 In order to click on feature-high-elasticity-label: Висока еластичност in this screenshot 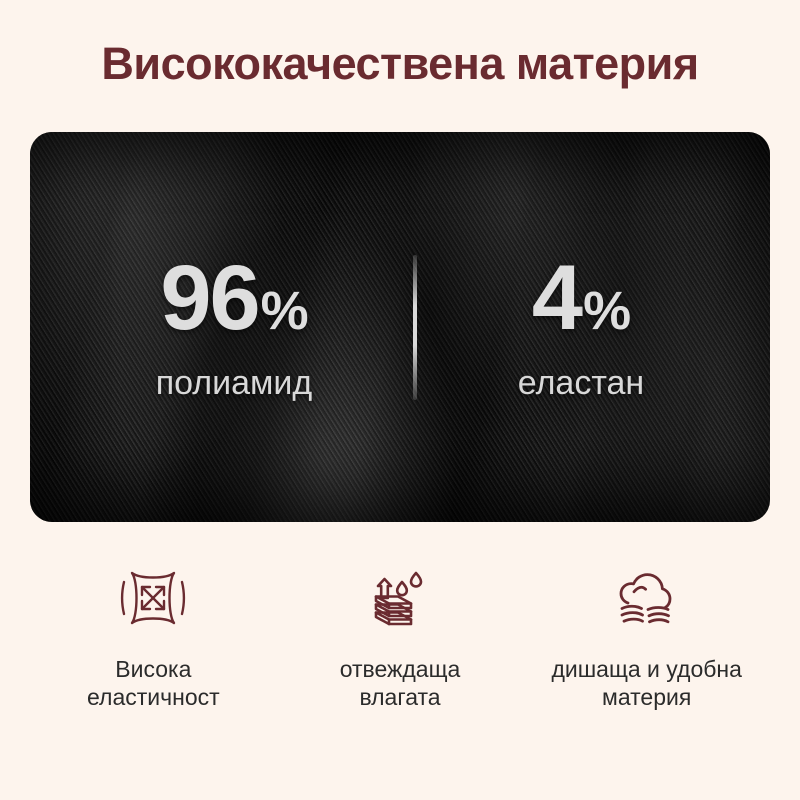, I will do `click(153, 683)`.